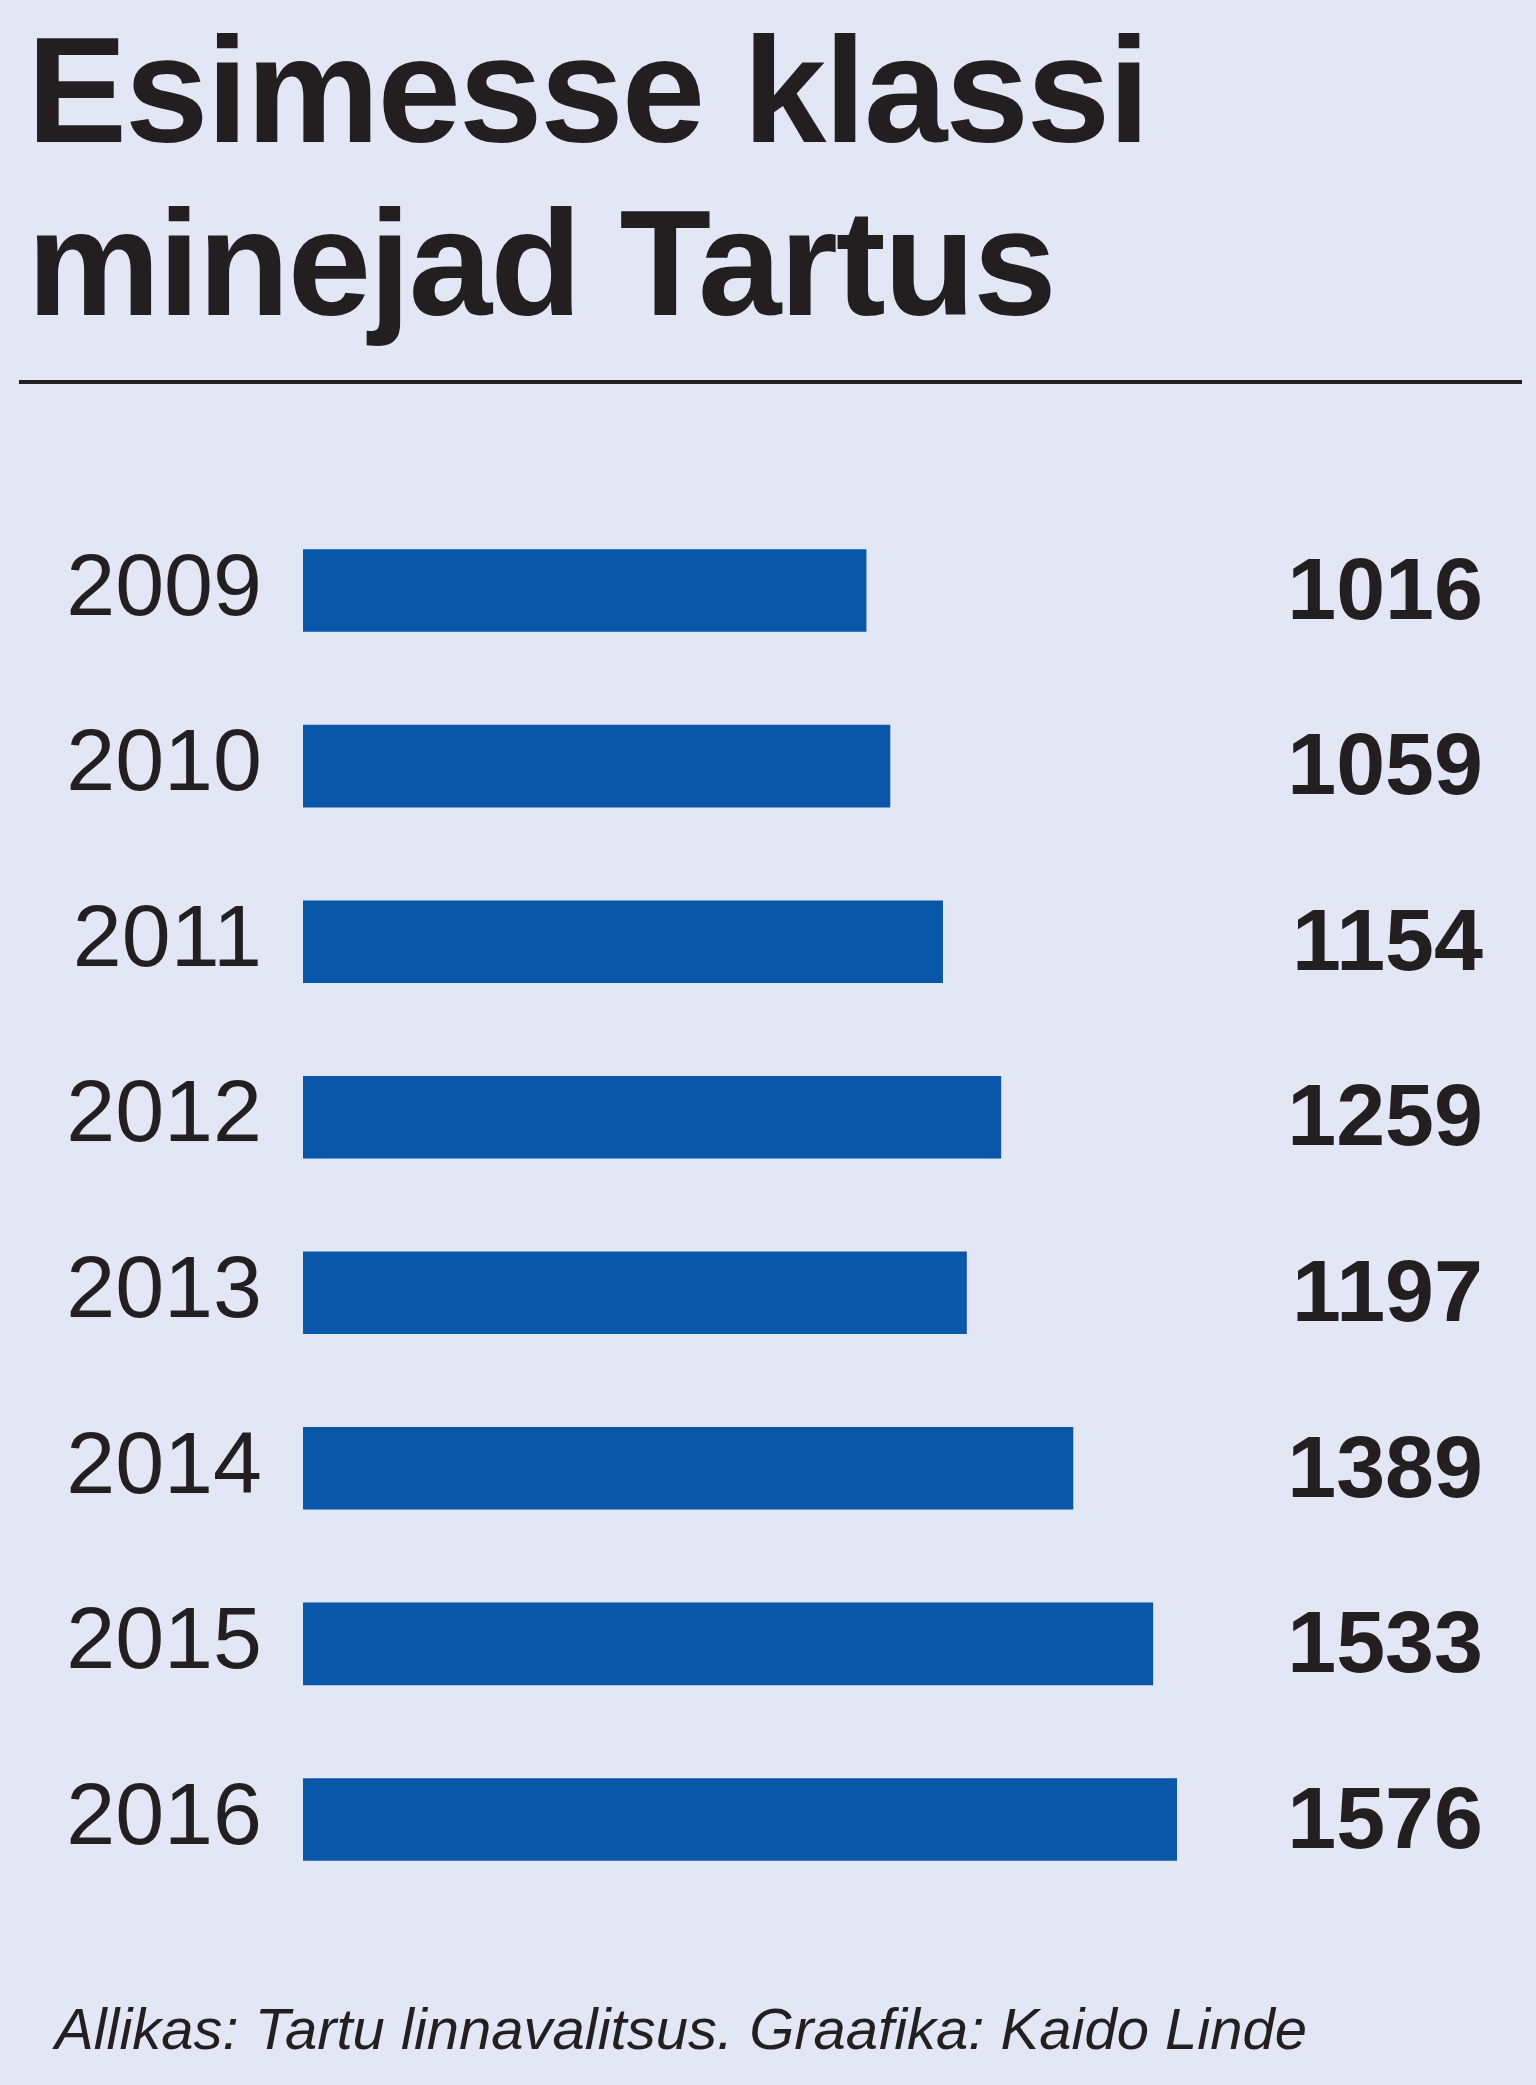  Describe the element at coordinates (167, 935) in the screenshot. I see `y-tick-label: 2011` at that location.